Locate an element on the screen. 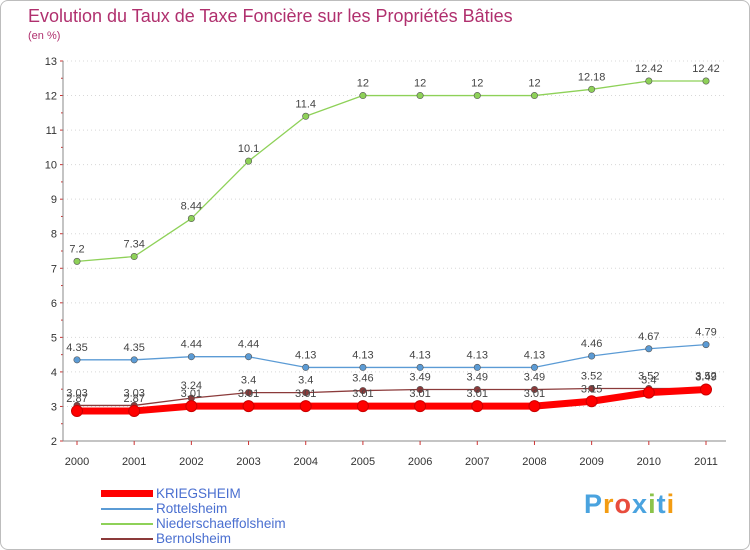 The height and width of the screenshot is (550, 750). y-tick-label: 13 is located at coordinates (51, 62).